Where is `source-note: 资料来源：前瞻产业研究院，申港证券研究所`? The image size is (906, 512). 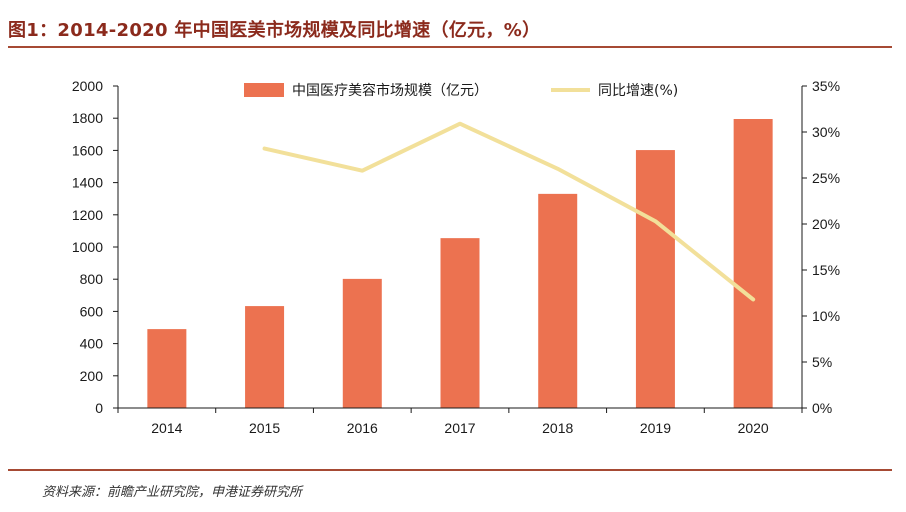
source-note: 资料来源：前瞻产业研究院，申港证券研究所 is located at coordinates (172, 492).